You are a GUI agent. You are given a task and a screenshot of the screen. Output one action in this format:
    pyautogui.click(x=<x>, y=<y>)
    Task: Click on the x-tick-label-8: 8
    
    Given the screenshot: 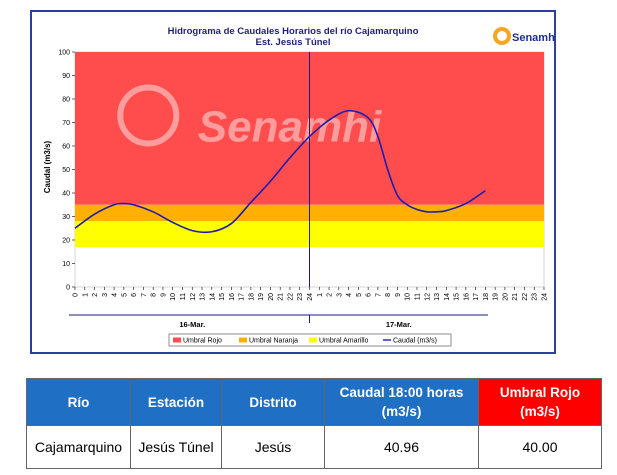 What is the action you would take?
    pyautogui.click(x=154, y=295)
    